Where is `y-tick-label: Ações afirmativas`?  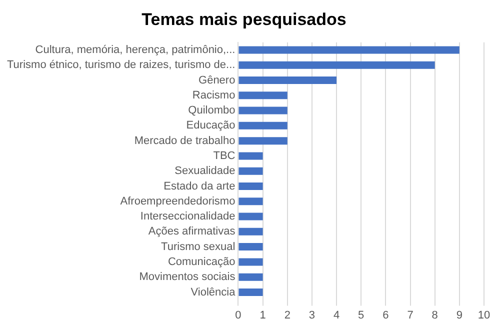 y-tick-label: Ações afirmativas is located at coordinates (192, 232).